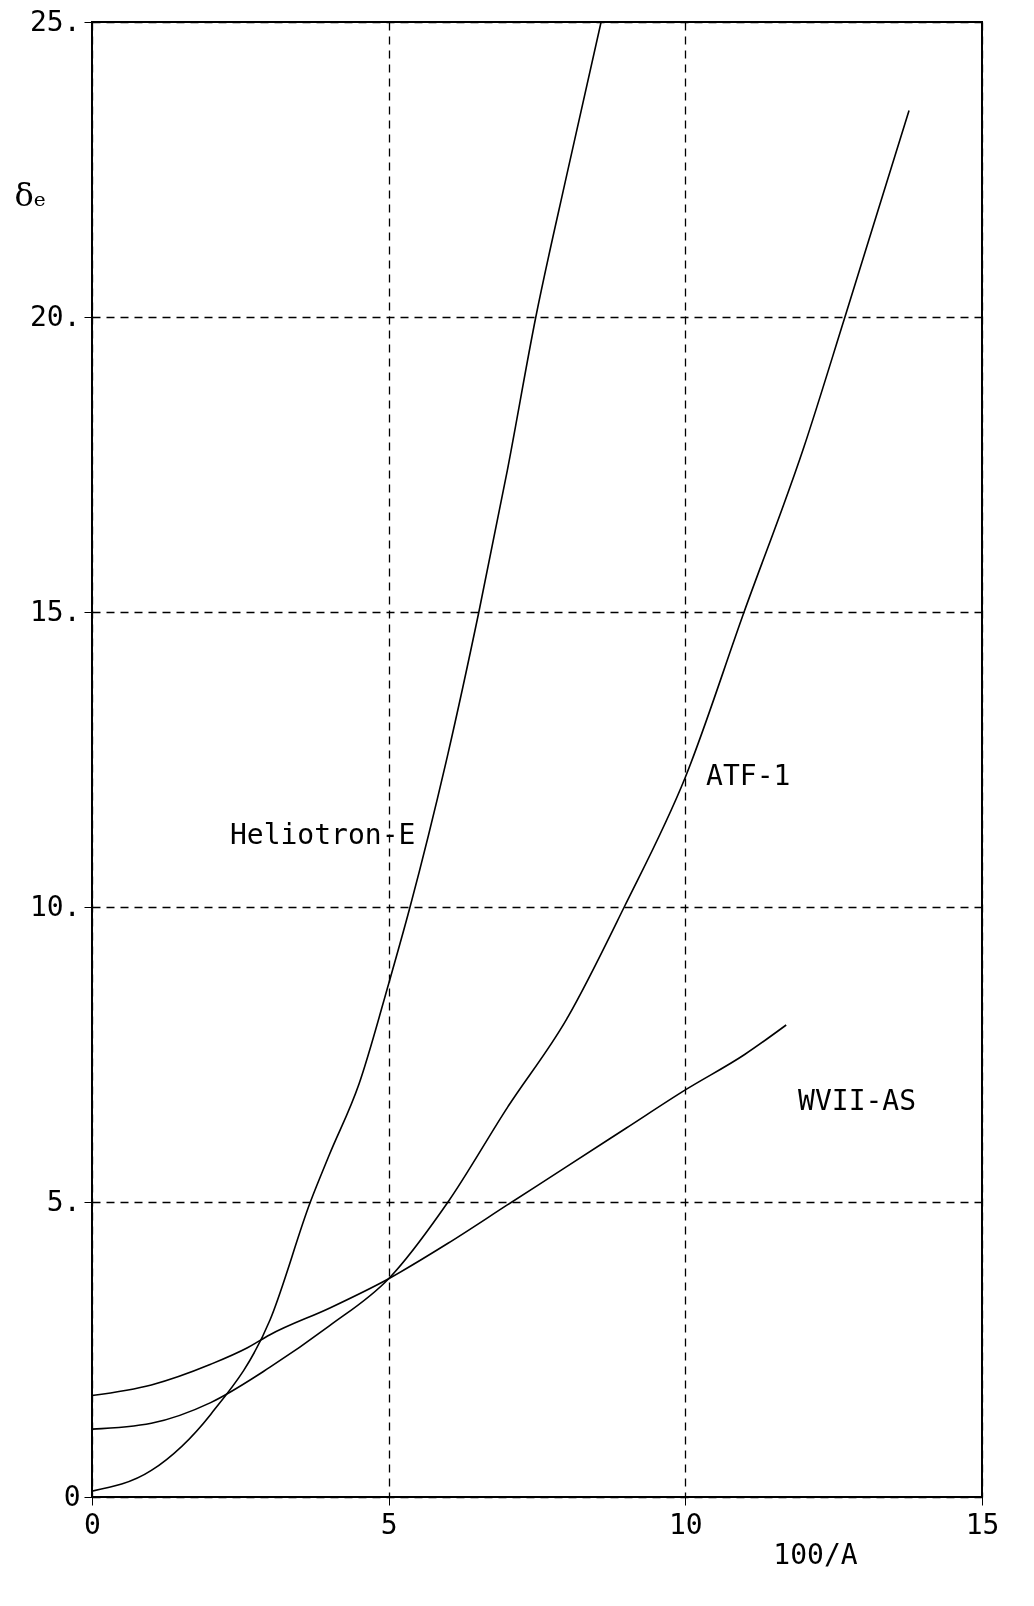 This screenshot has height=1606, width=1034. I want to click on series-label: WVII-AS, so click(857, 1100).